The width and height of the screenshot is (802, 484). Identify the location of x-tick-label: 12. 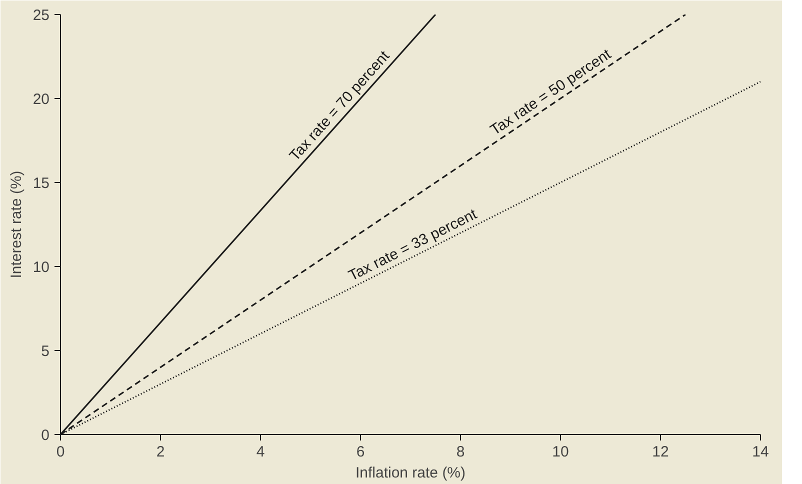
(660, 452).